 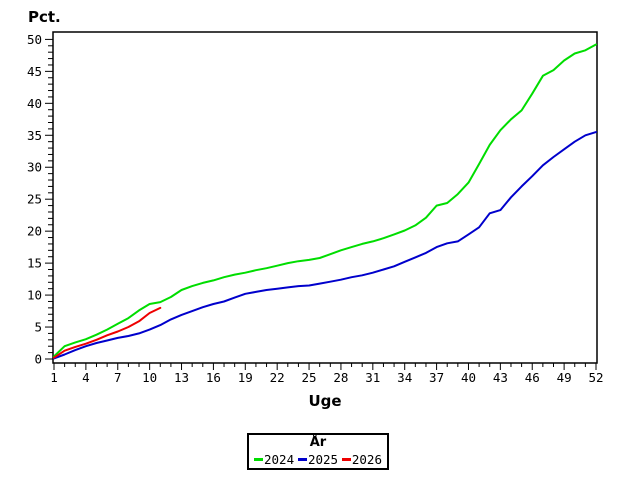 What do you see at coordinates (532, 377) in the screenshot?
I see `x-tick-label: 46` at bounding box center [532, 377].